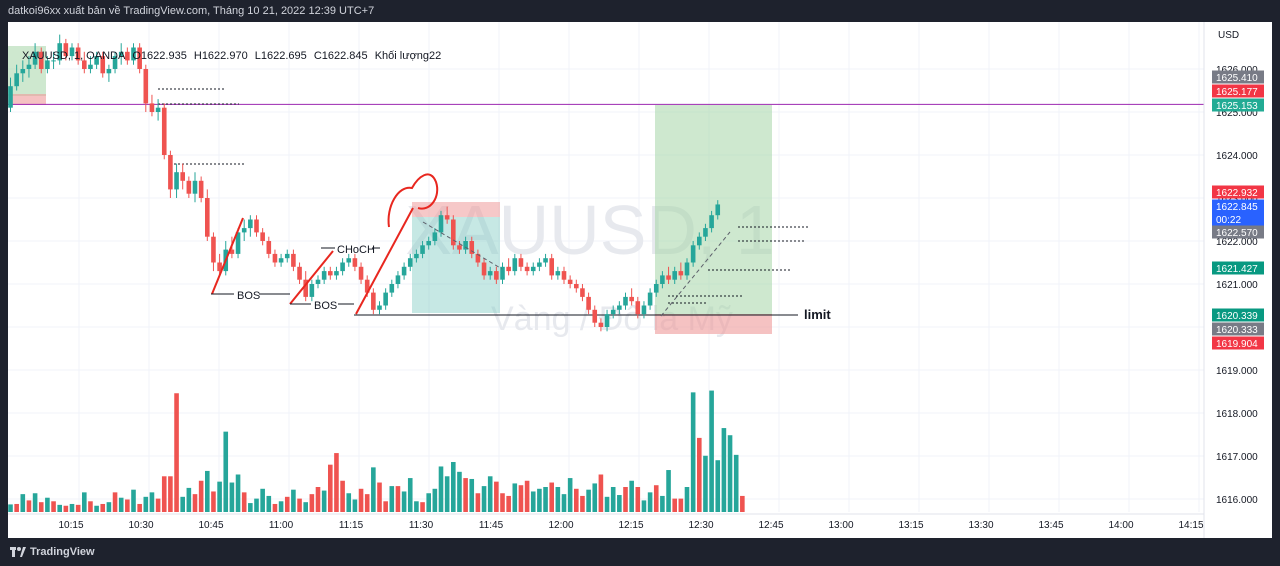 The image size is (1280, 566). Describe the element at coordinates (351, 525) in the screenshot. I see `time-tick-label: 11:15` at that location.